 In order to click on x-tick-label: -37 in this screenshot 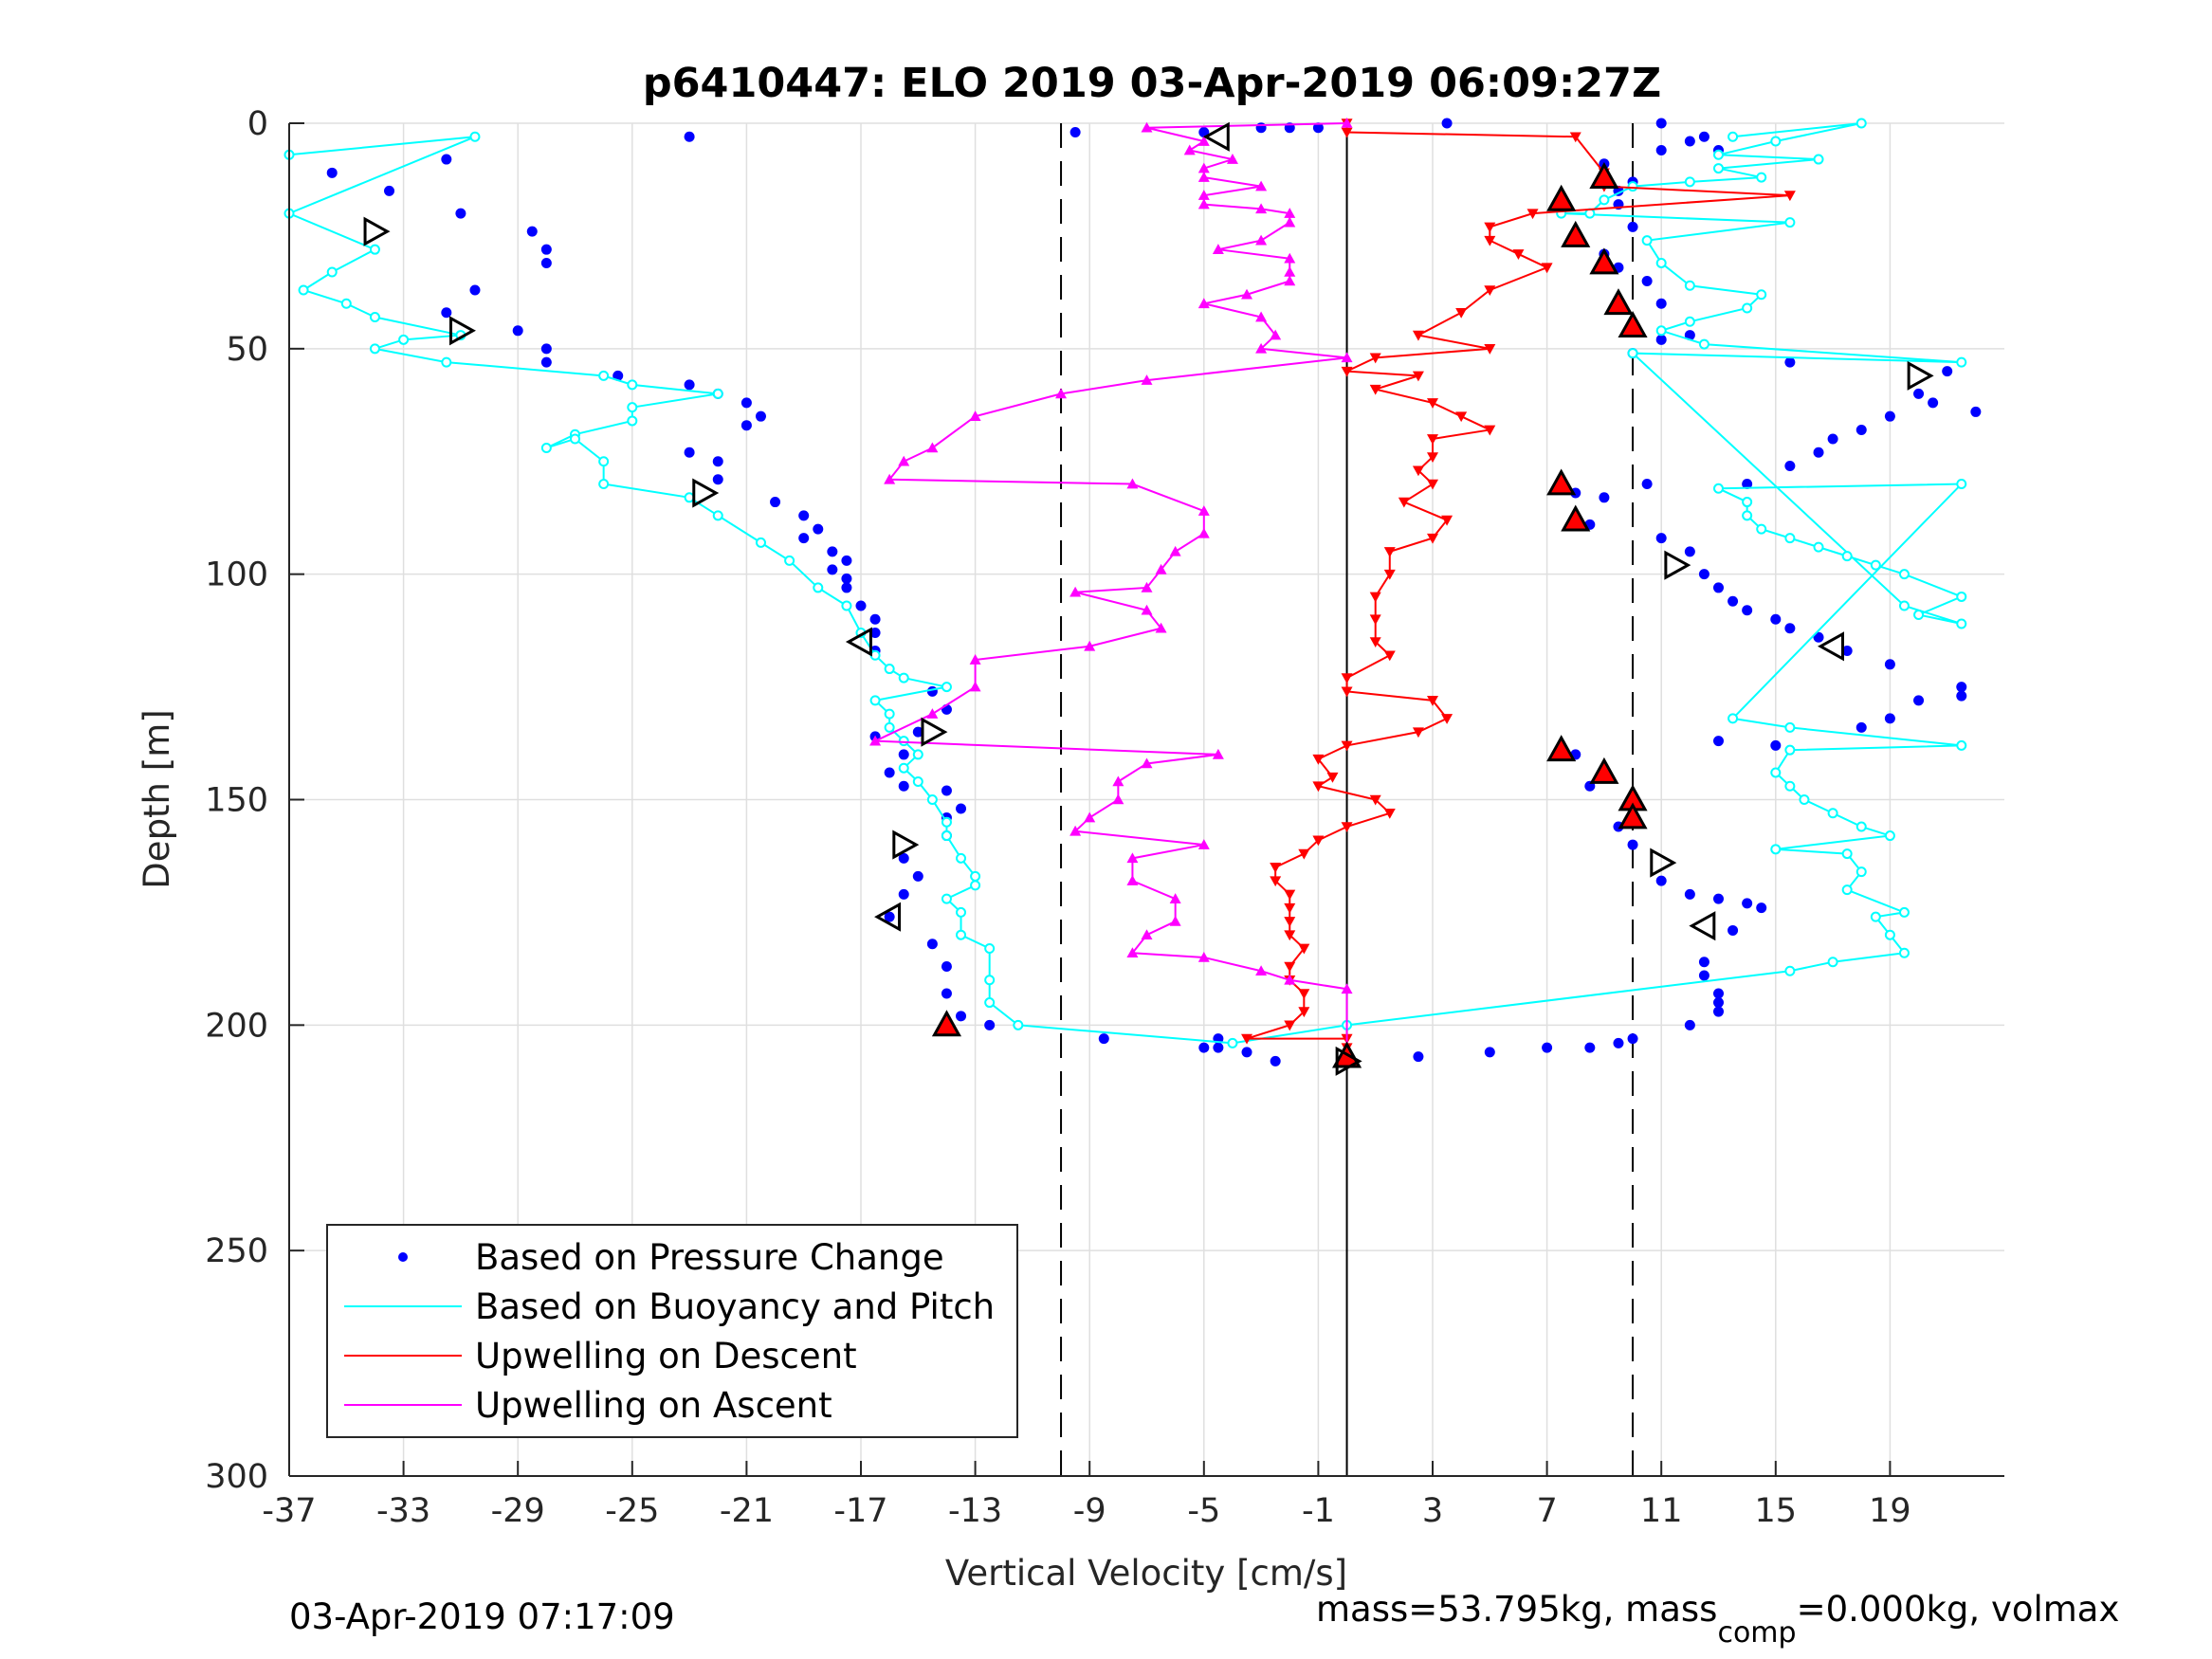, I will do `click(289, 1511)`.